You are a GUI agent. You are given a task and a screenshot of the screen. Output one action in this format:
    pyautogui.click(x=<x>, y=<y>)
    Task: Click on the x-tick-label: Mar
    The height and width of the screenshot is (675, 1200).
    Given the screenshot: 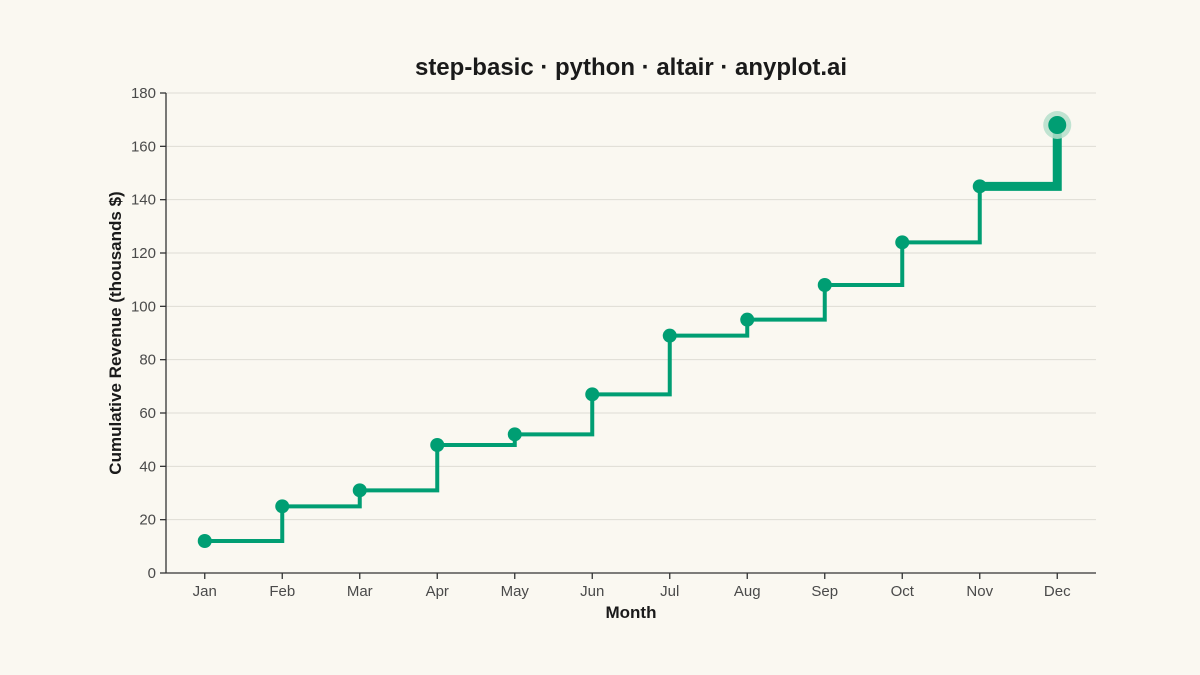 What is the action you would take?
    pyautogui.click(x=360, y=591)
    